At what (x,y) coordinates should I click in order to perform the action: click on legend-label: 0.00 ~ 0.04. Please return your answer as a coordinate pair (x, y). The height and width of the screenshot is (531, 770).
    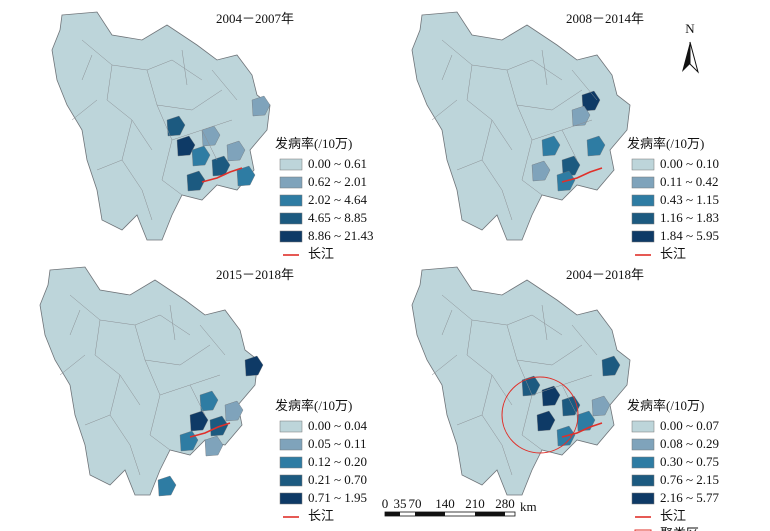
    Looking at the image, I should click on (338, 425).